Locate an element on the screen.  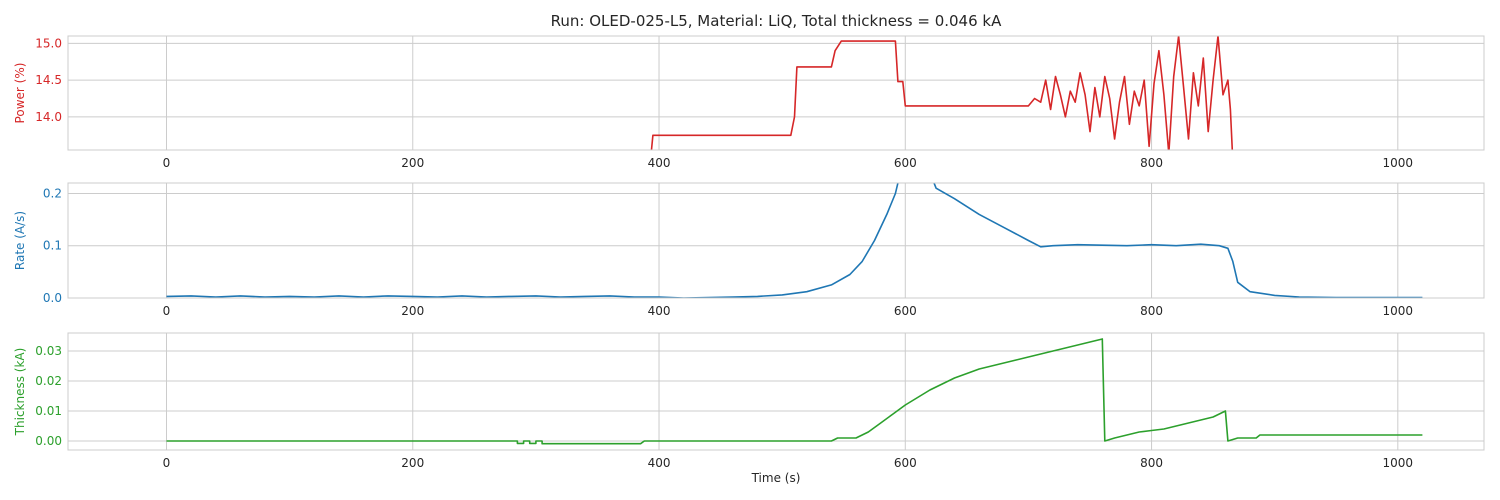
y-tick-label: 14.0 is located at coordinates (48, 117).